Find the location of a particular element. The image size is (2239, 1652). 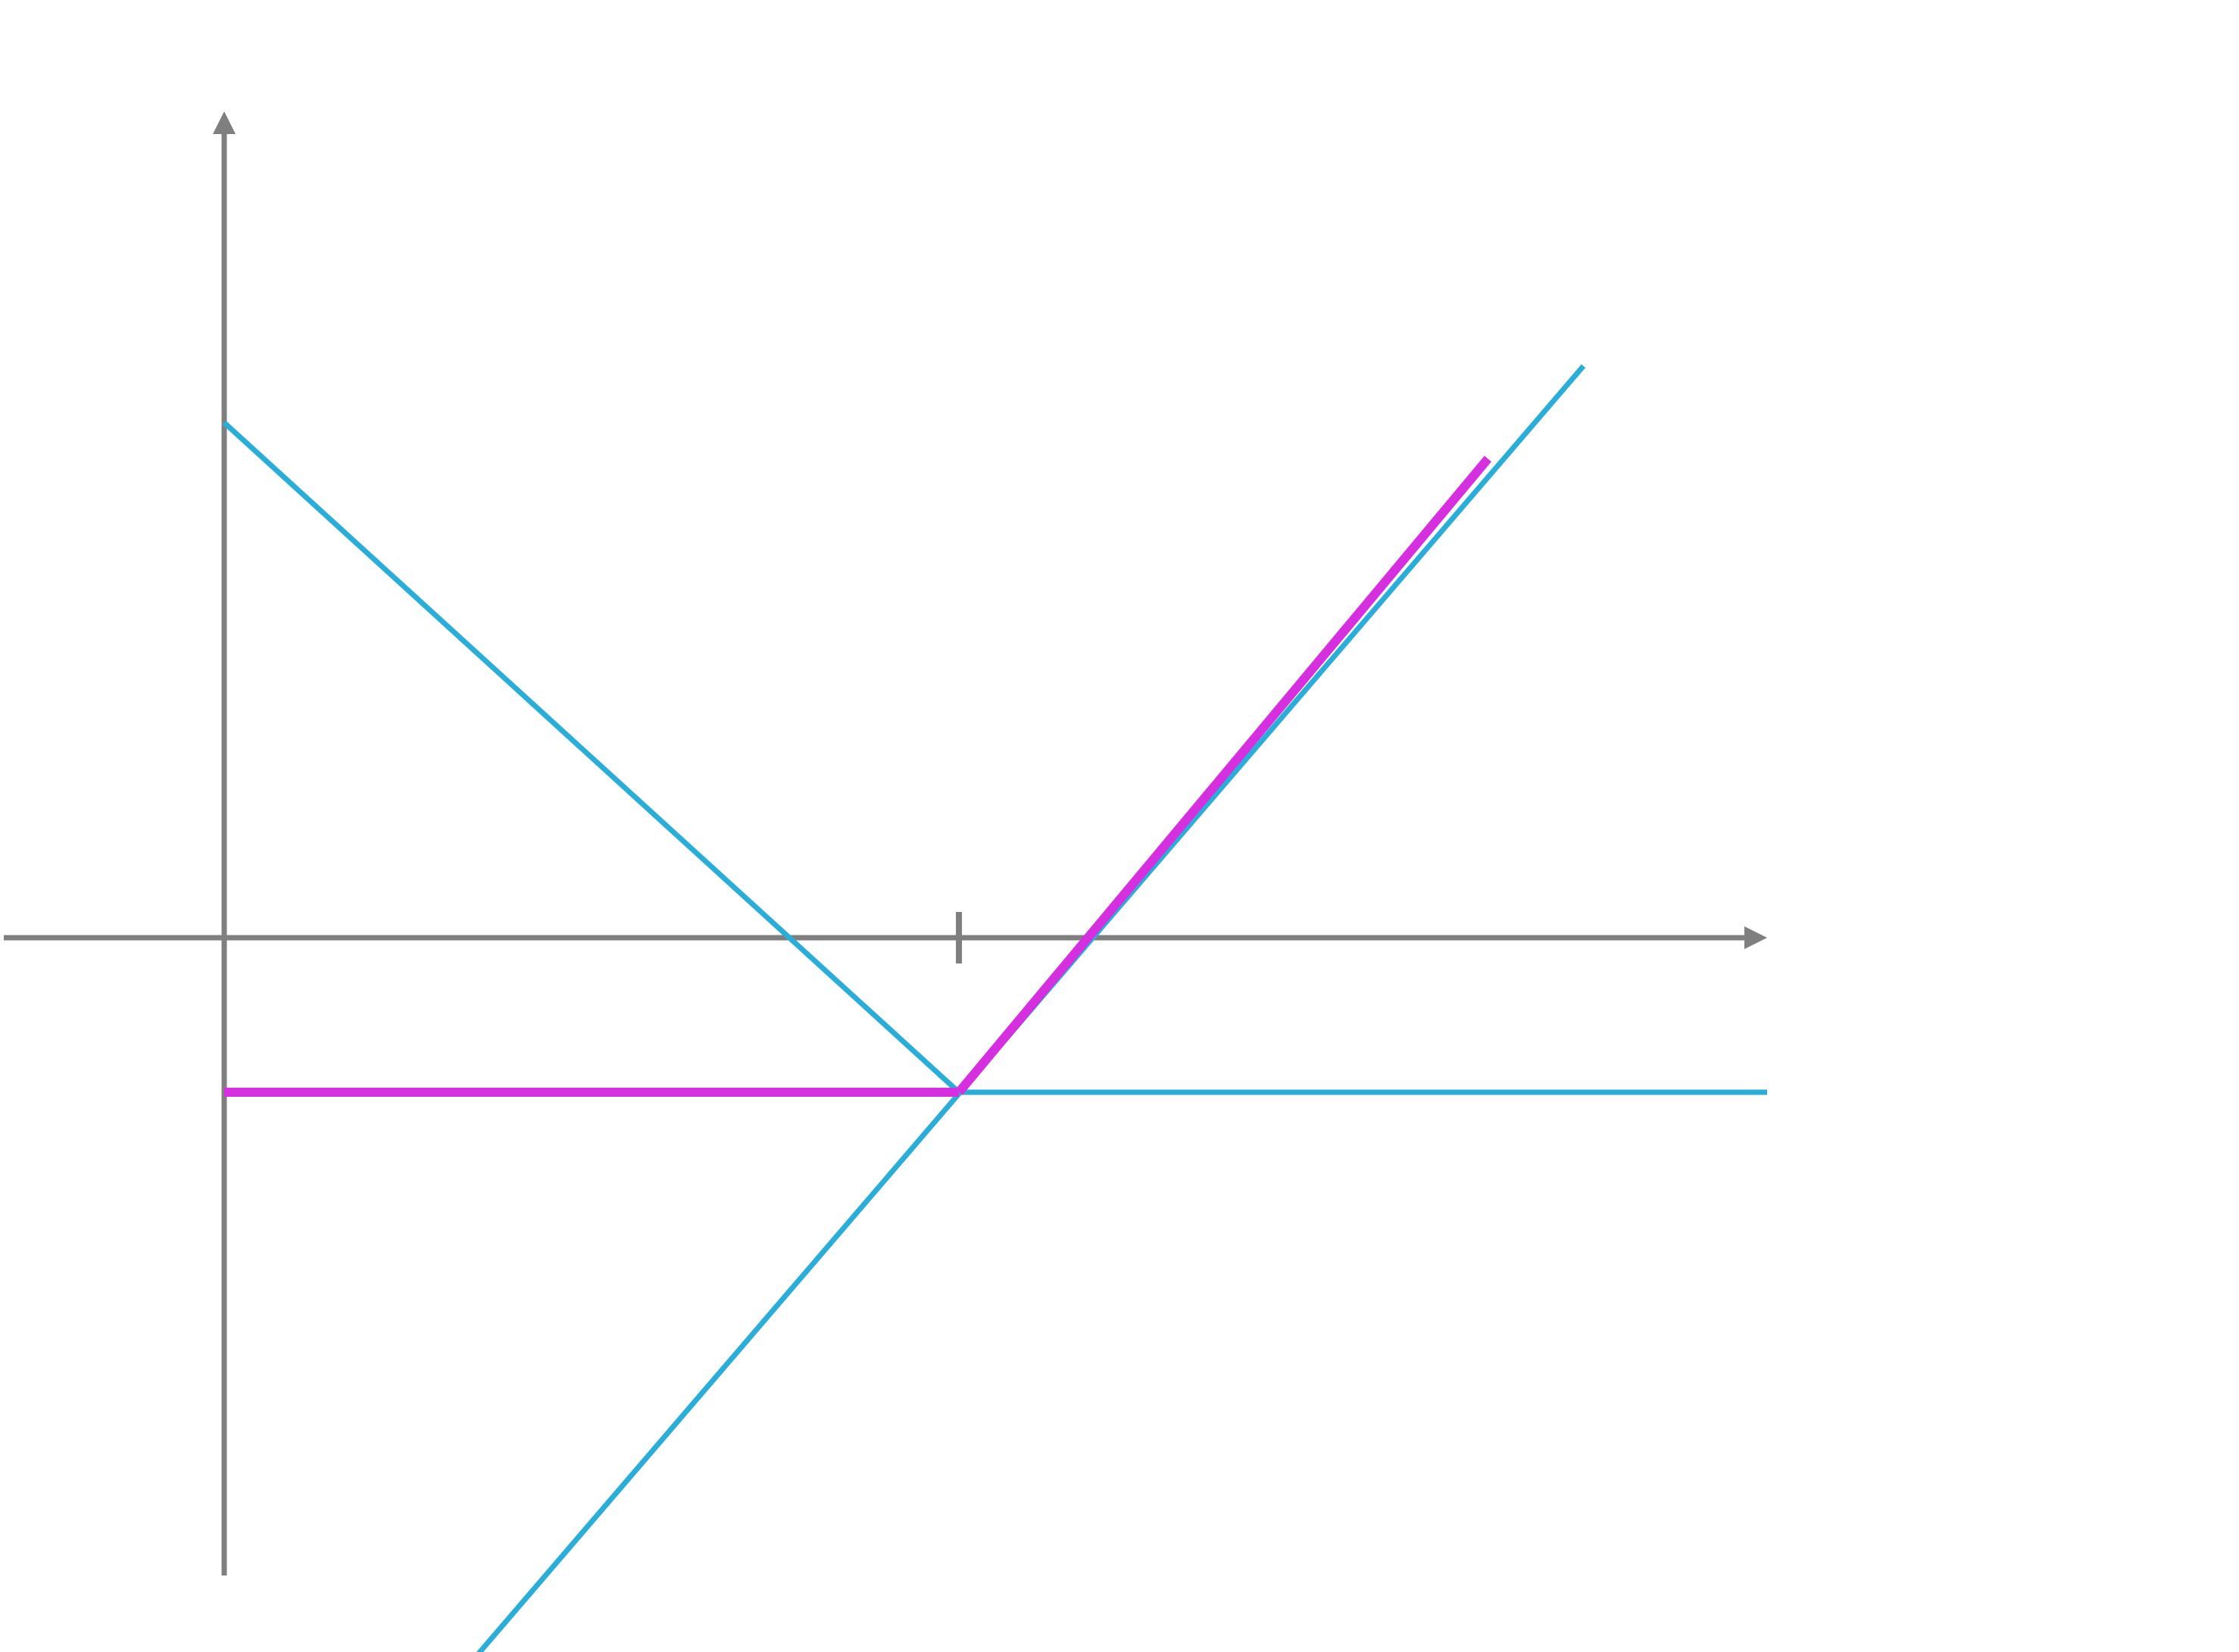

y-axis-arrow-icon is located at coordinates (225, 123).